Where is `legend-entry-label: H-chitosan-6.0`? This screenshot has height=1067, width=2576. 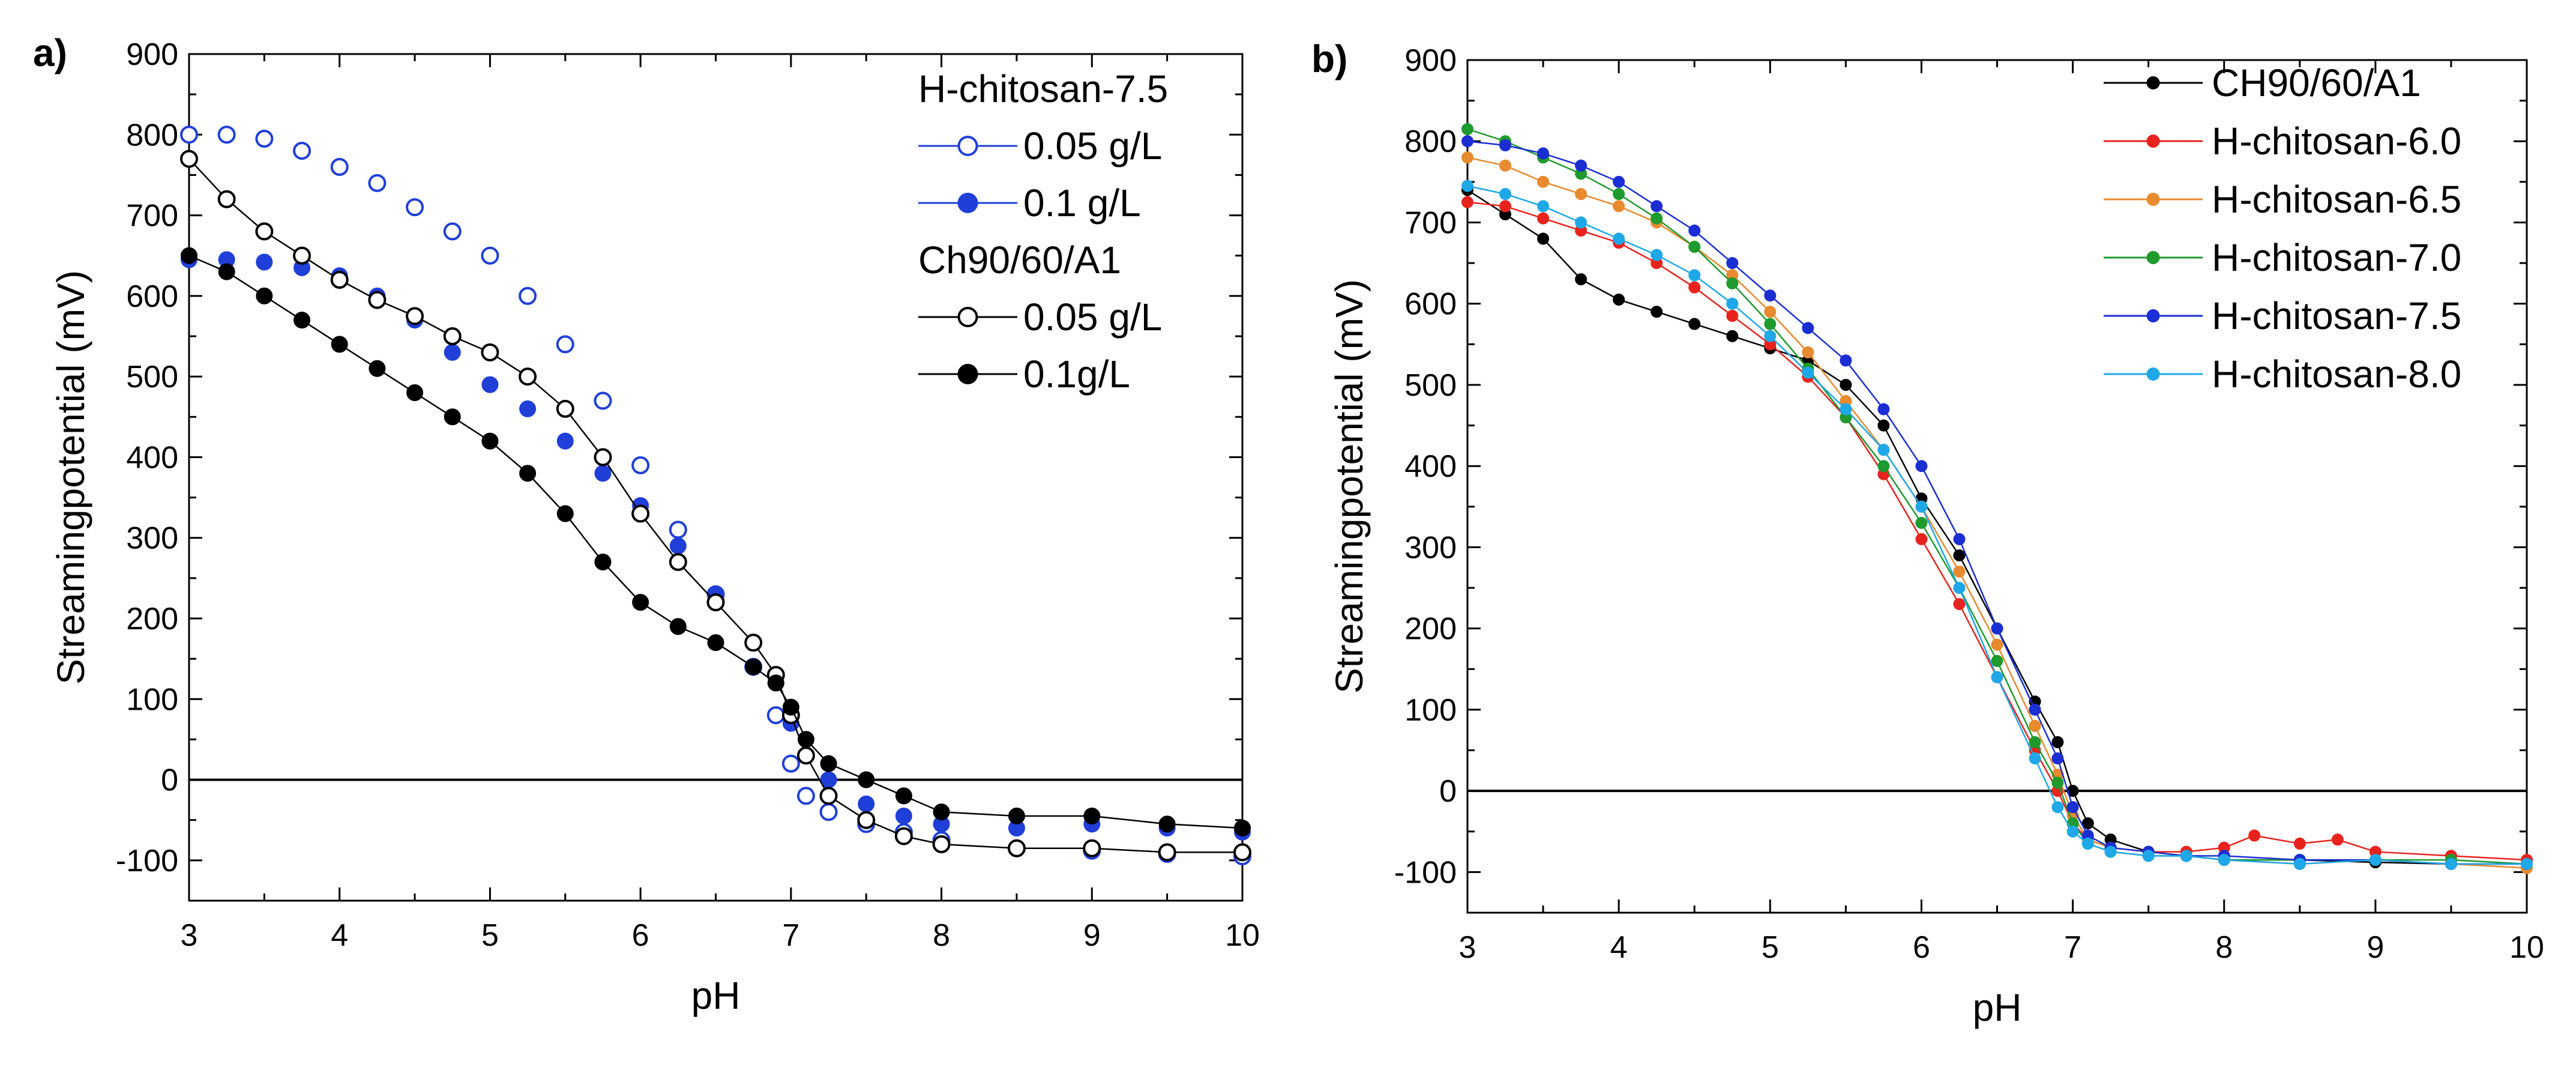
legend-entry-label: H-chitosan-6.0 is located at coordinates (2336, 141).